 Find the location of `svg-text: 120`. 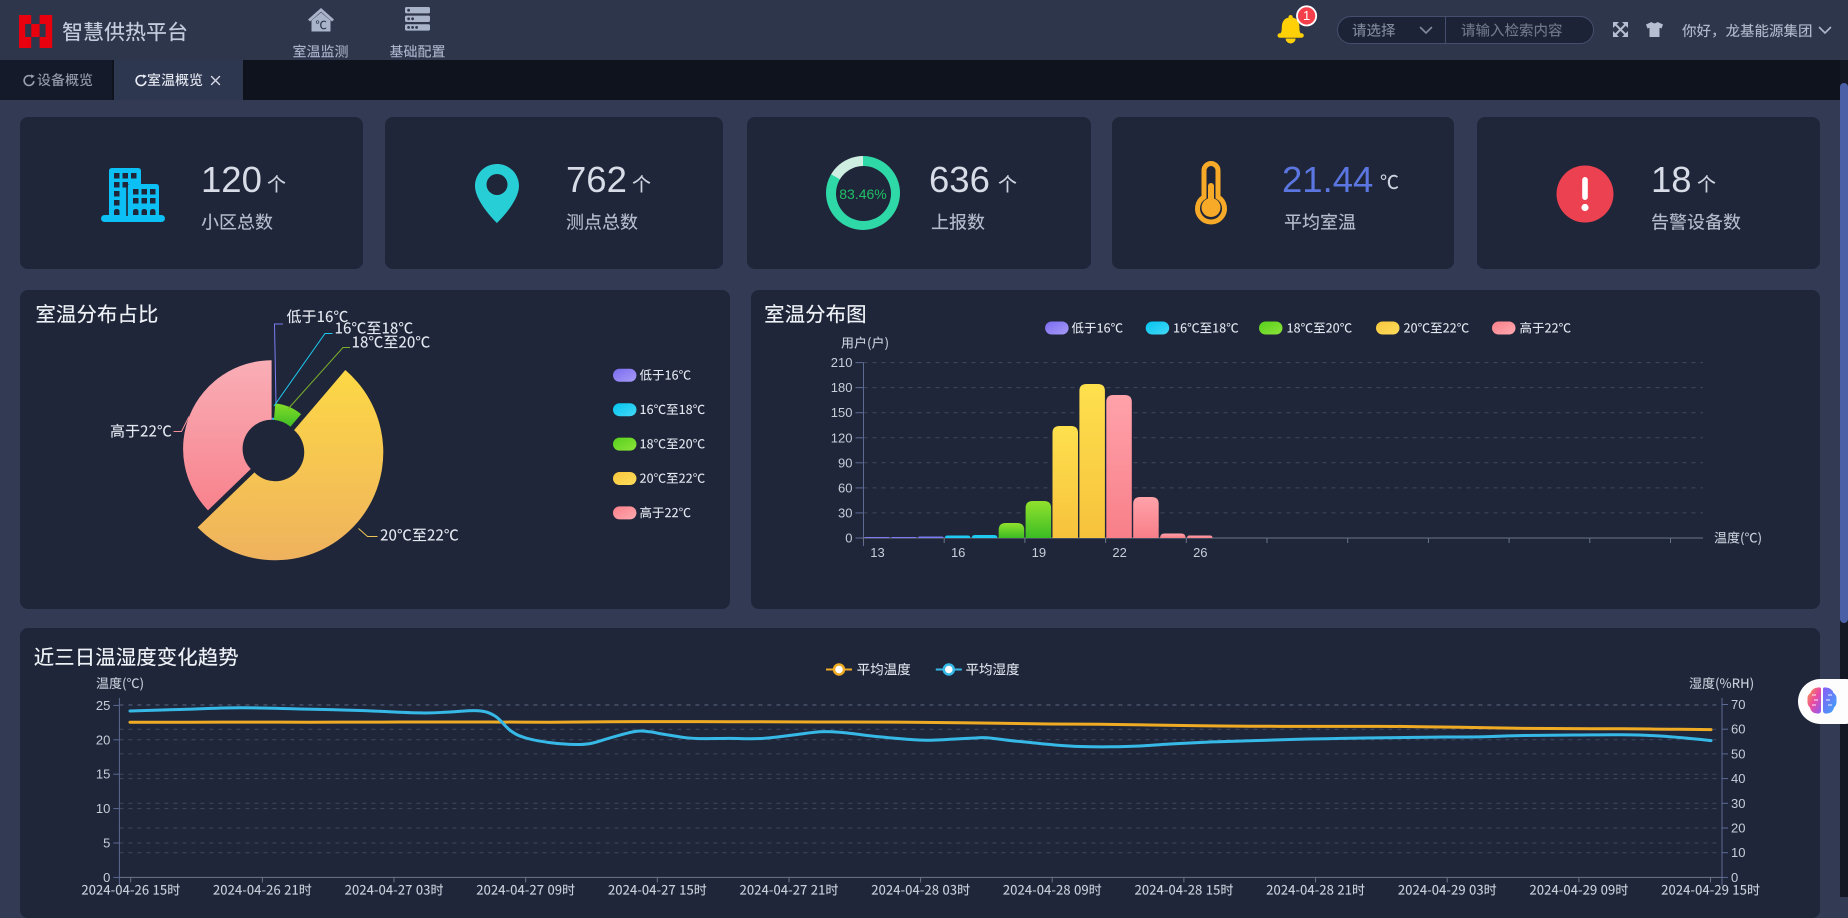

svg-text: 120 is located at coordinates (842, 437).